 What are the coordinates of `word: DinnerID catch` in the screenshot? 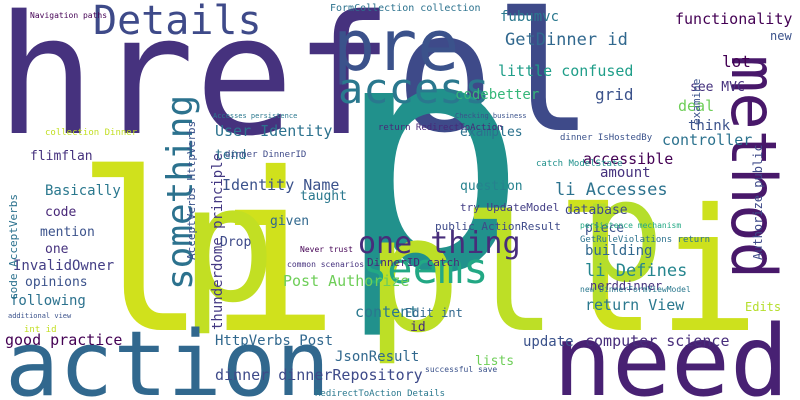 It's located at (413, 262).